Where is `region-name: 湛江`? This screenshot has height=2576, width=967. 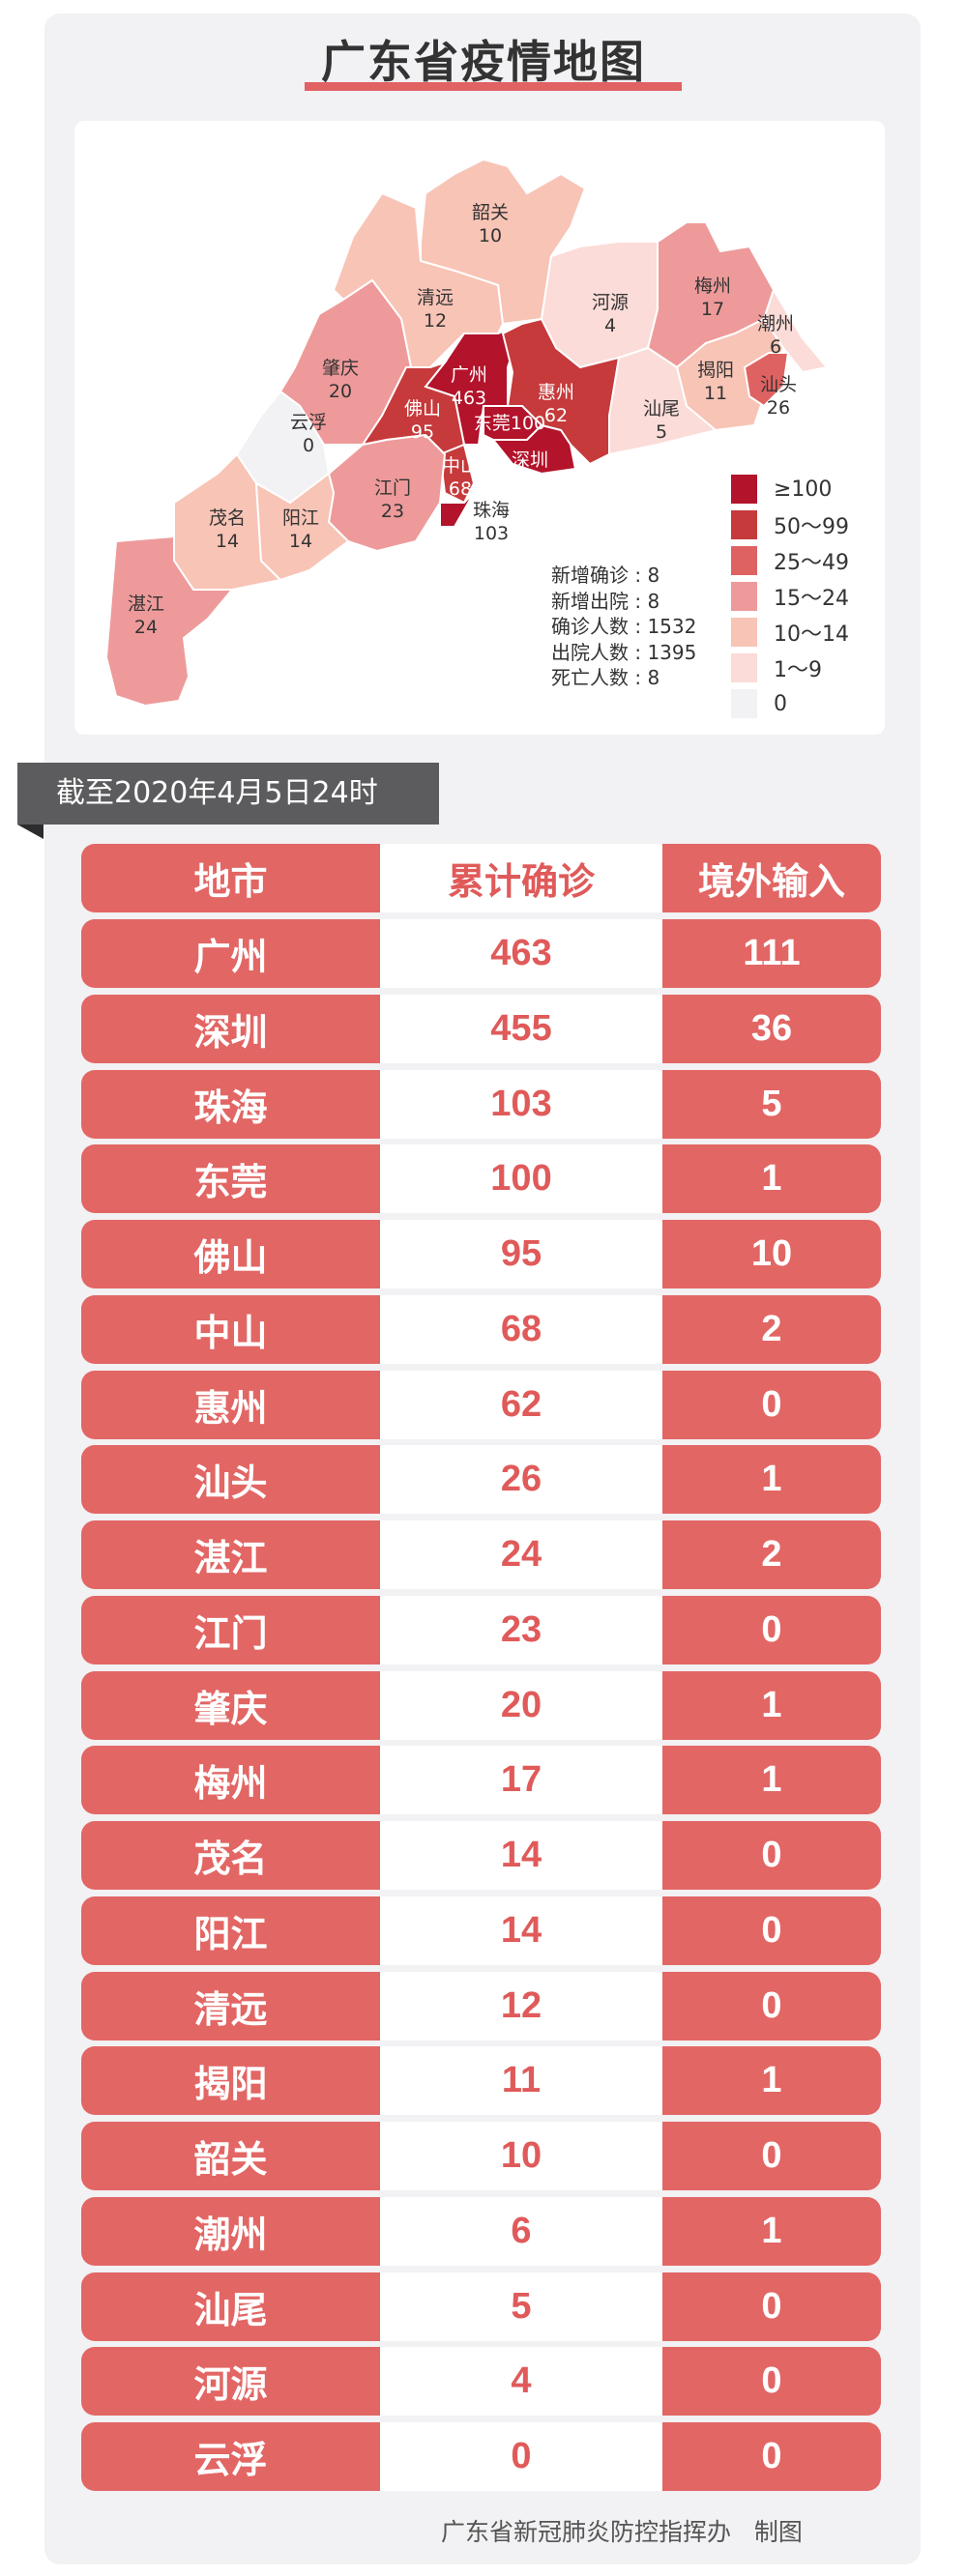
region-name: 湛江 is located at coordinates (146, 604).